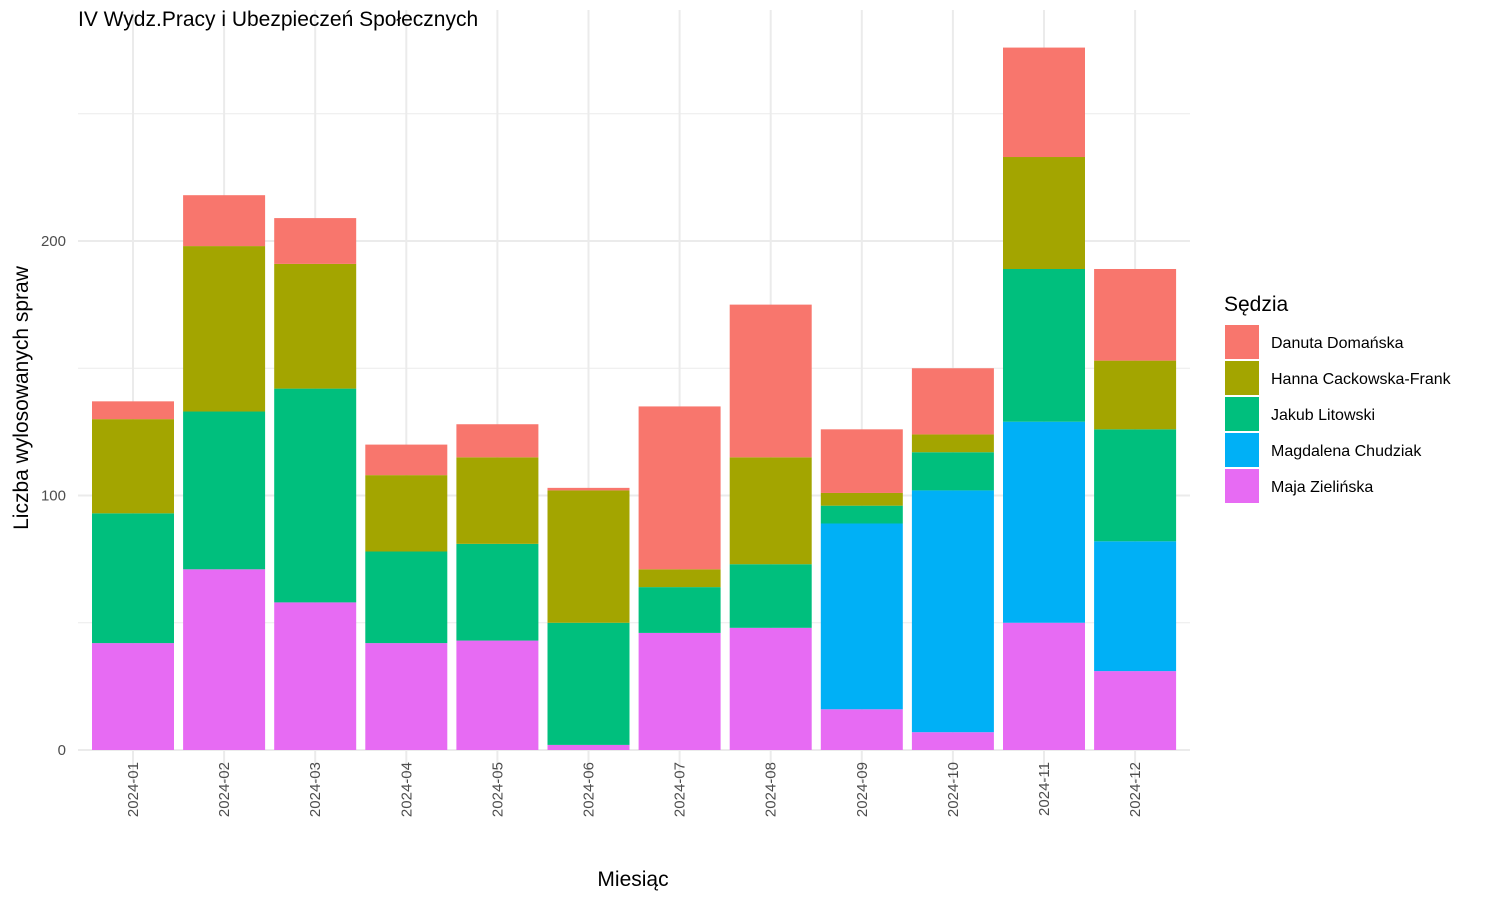  What do you see at coordinates (278, 19) in the screenshot?
I see `chart-title: IV Wydz.Pracy i Ubezpieczeń Społecznych` at bounding box center [278, 19].